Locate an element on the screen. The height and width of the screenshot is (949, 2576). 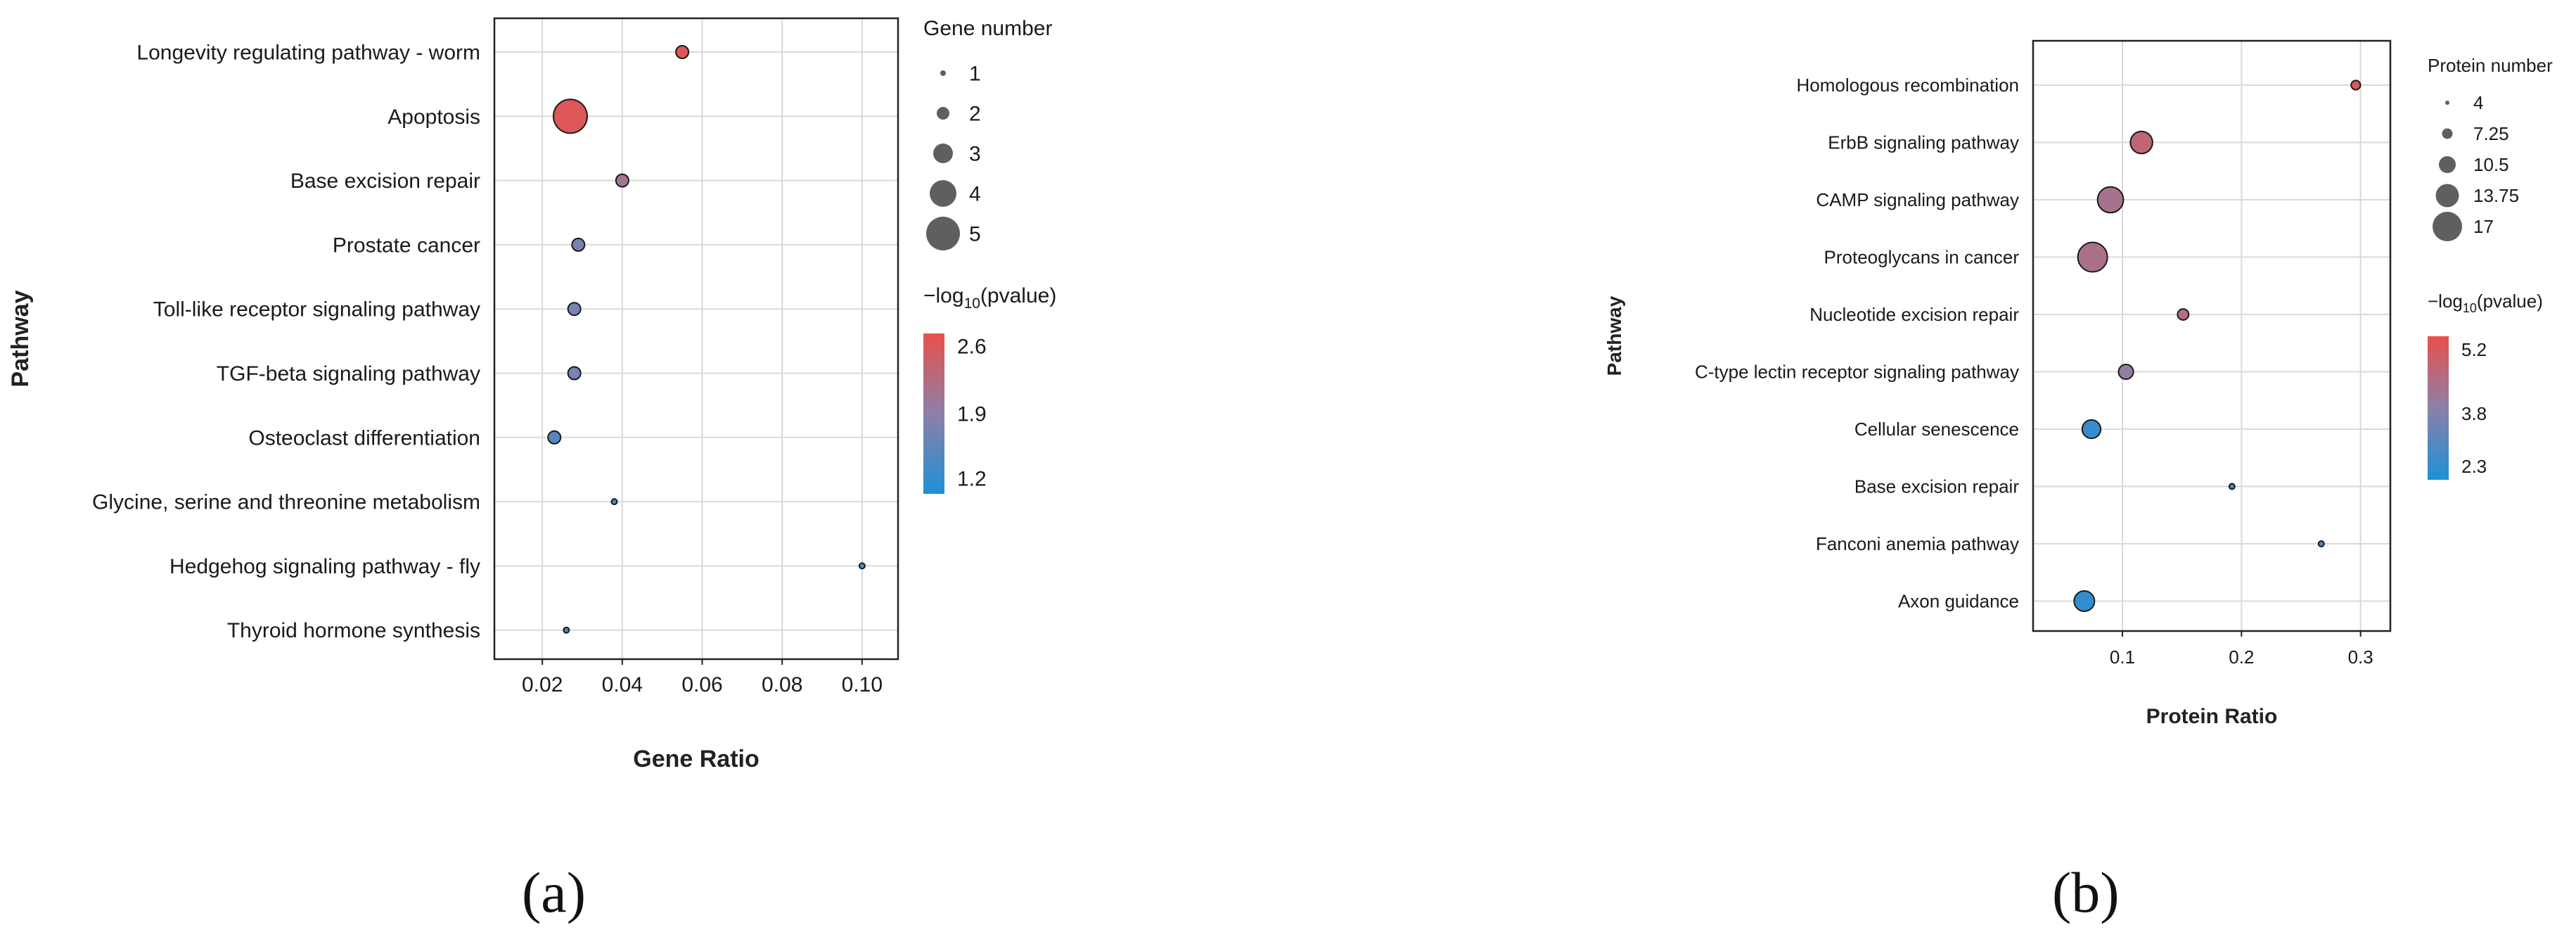
y-tick-label: Hedgehog signaling pathway - fly is located at coordinates (324, 566).